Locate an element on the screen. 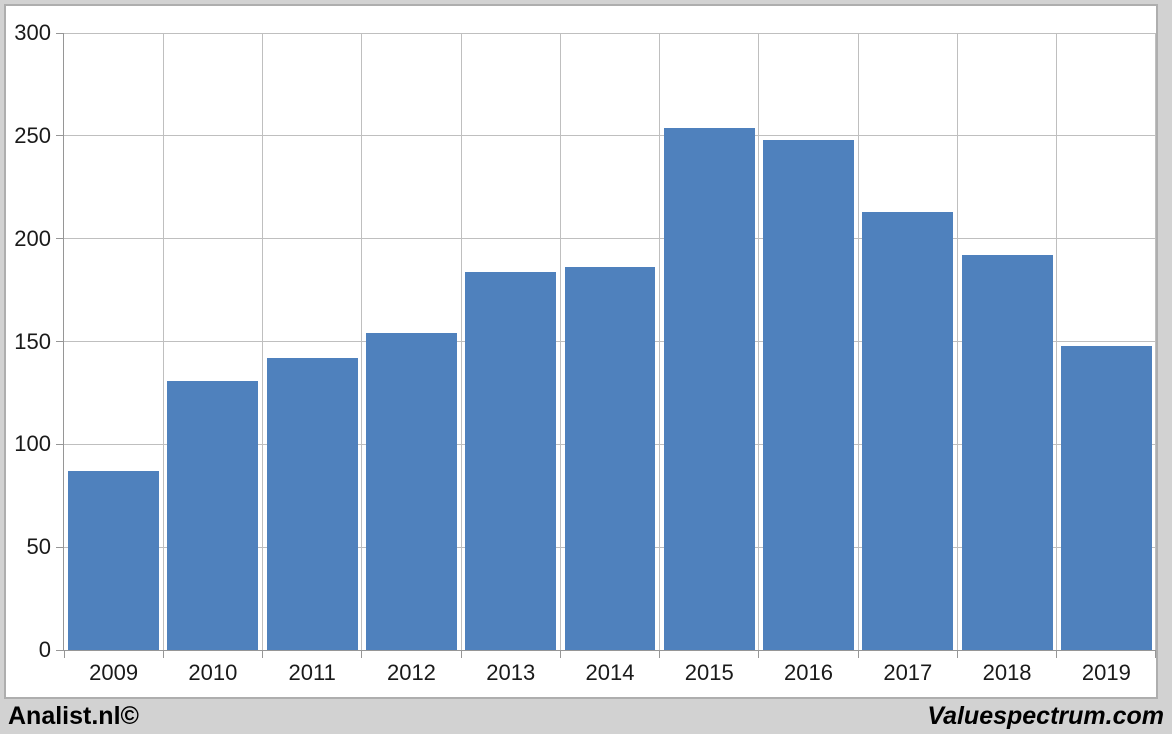  bar-2013 is located at coordinates (511, 460).